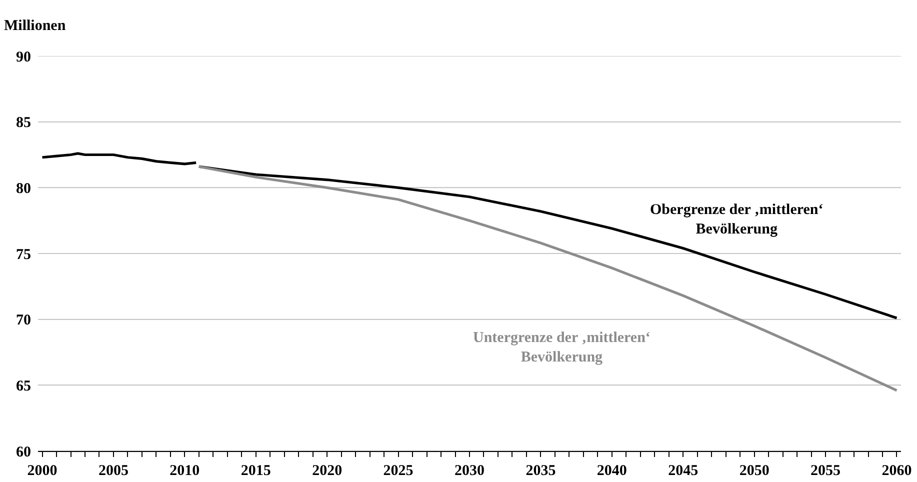 The height and width of the screenshot is (482, 917). What do you see at coordinates (398, 471) in the screenshot?
I see `x-tick-label: 2025` at bounding box center [398, 471].